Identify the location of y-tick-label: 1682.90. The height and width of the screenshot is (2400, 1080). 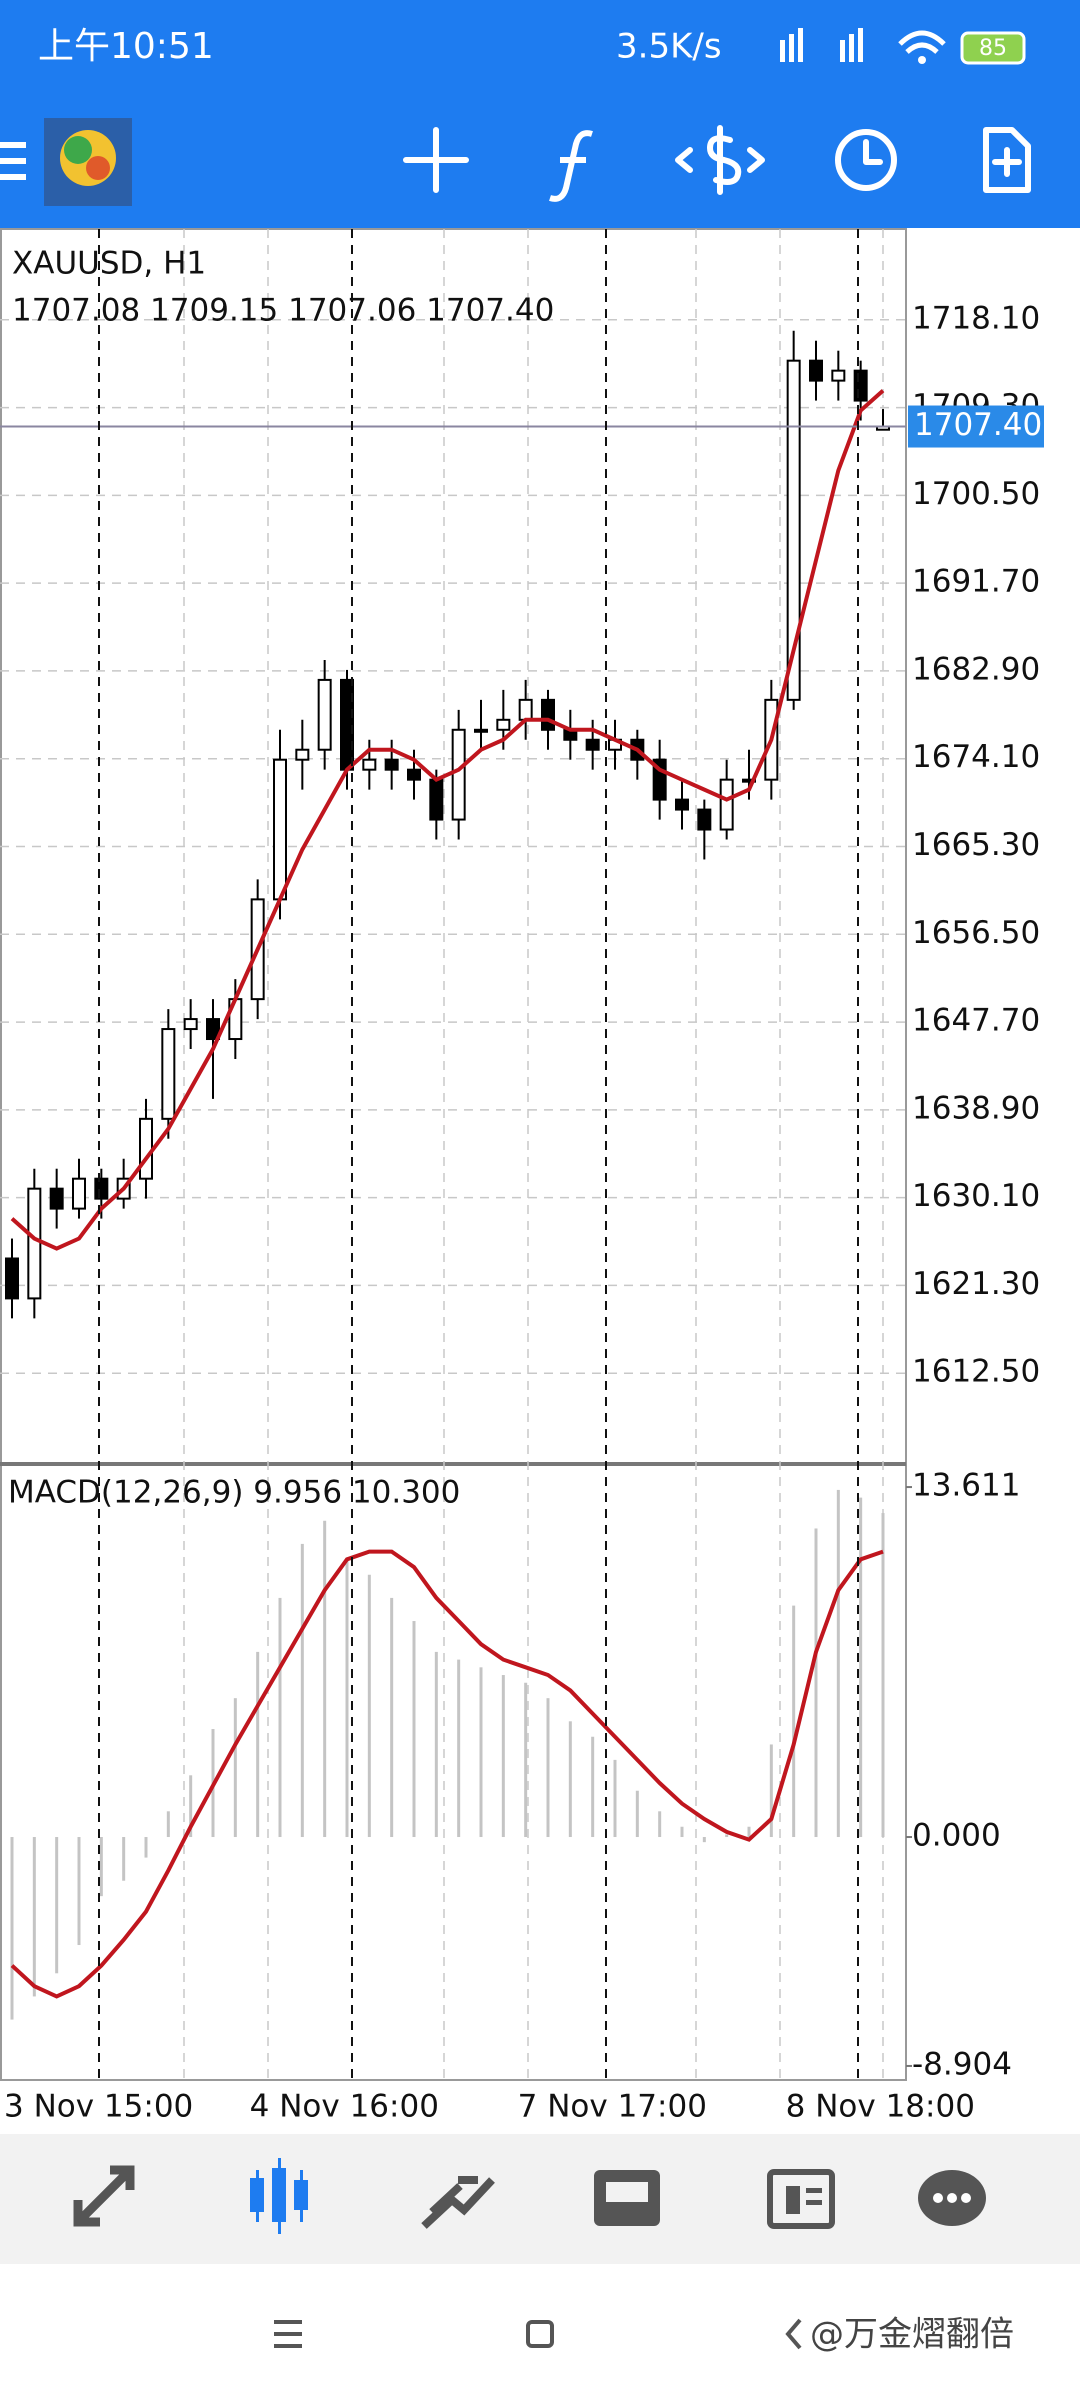
(976, 669).